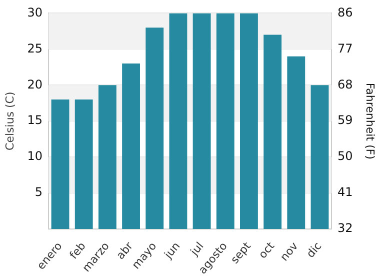 The width and height of the screenshot is (382, 280). What do you see at coordinates (77, 251) in the screenshot?
I see `x-tick-label: feb` at bounding box center [77, 251].